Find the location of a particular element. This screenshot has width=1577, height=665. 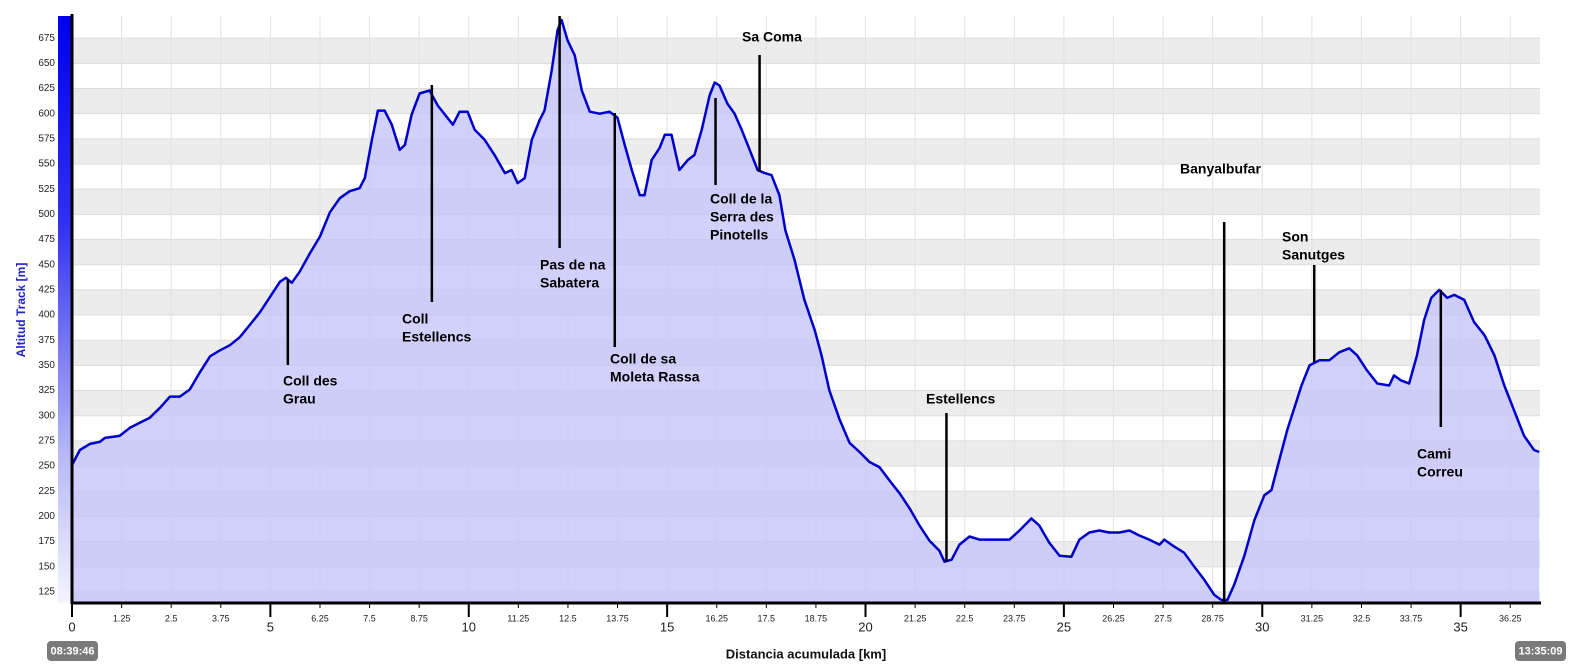

end-time: 13:35:09 is located at coordinates (1540, 651).